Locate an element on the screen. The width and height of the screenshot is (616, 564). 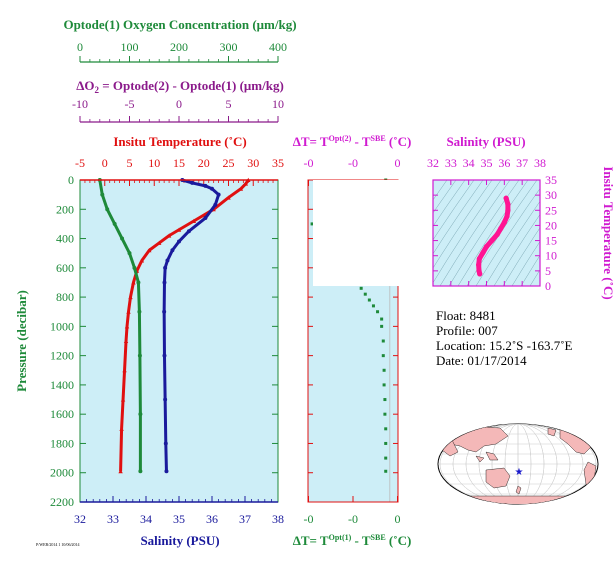
ts-x-tick-label: 36 is located at coordinates (504, 163).